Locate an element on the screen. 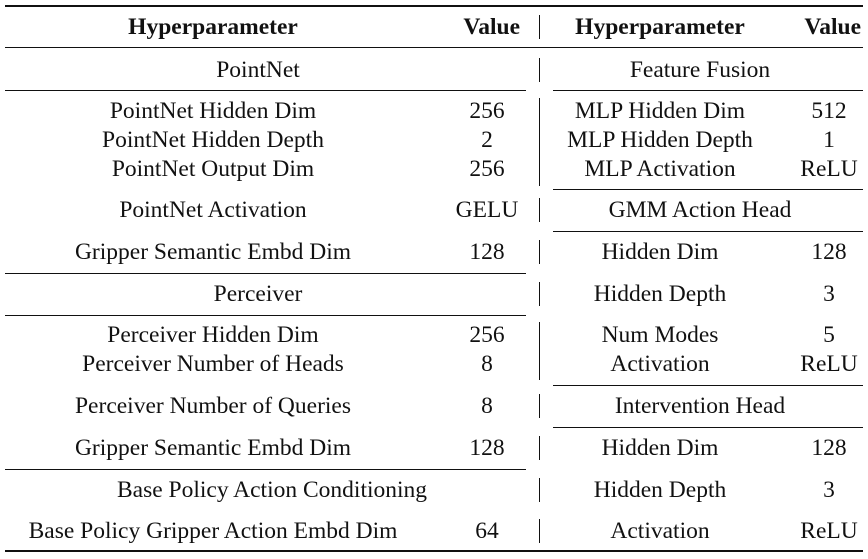  param-value: GELU is located at coordinates (487, 210).